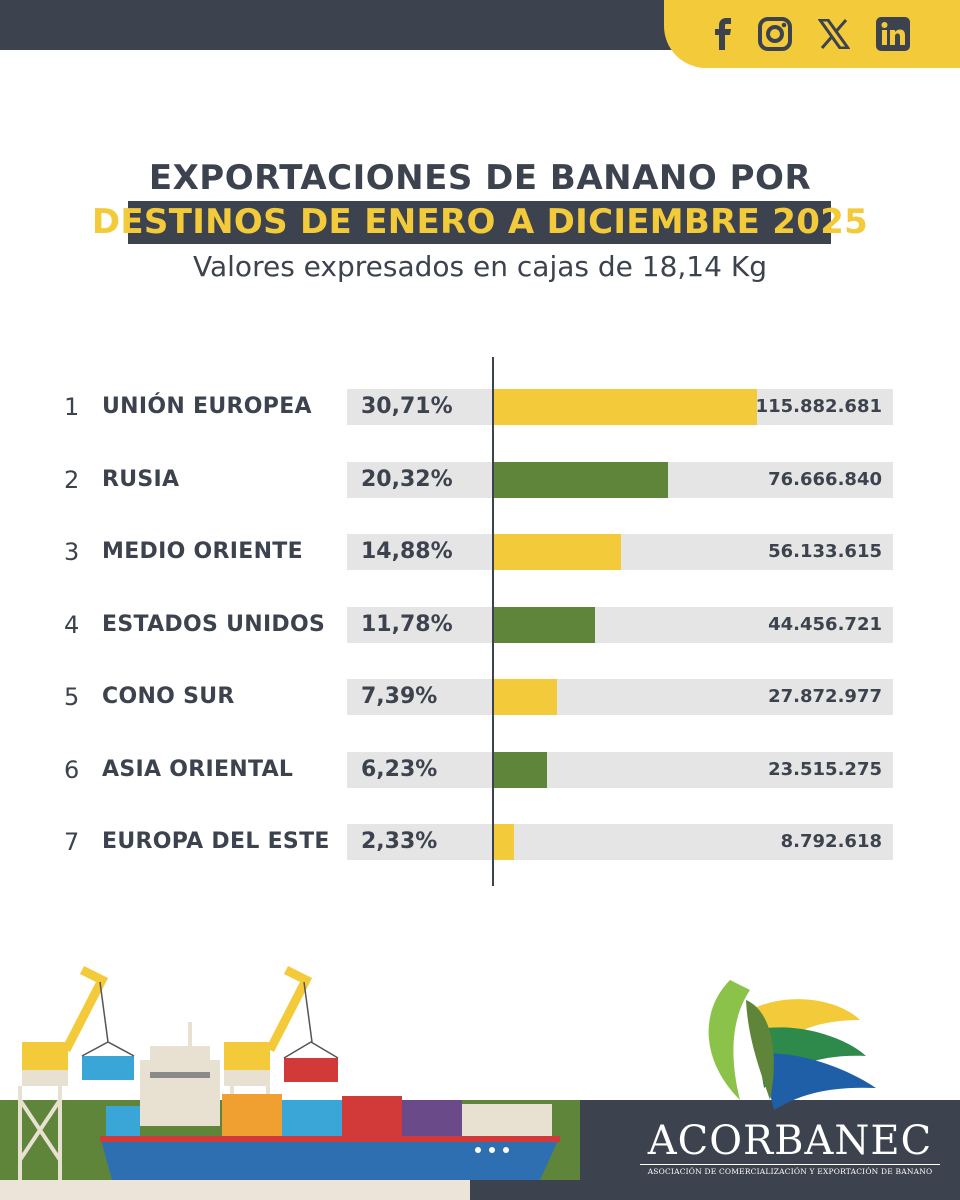 The height and width of the screenshot is (1200, 960). I want to click on acorbanec-logo-icon, so click(792, 1045).